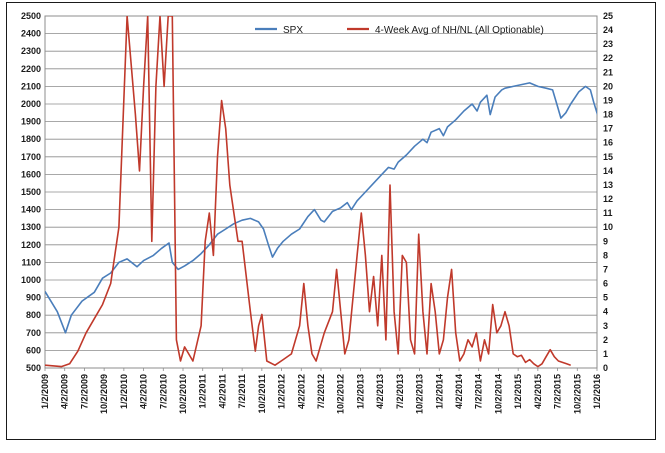 This screenshot has height=453, width=665. Describe the element at coordinates (33, 350) in the screenshot. I see `left-tick-label: 600` at that location.